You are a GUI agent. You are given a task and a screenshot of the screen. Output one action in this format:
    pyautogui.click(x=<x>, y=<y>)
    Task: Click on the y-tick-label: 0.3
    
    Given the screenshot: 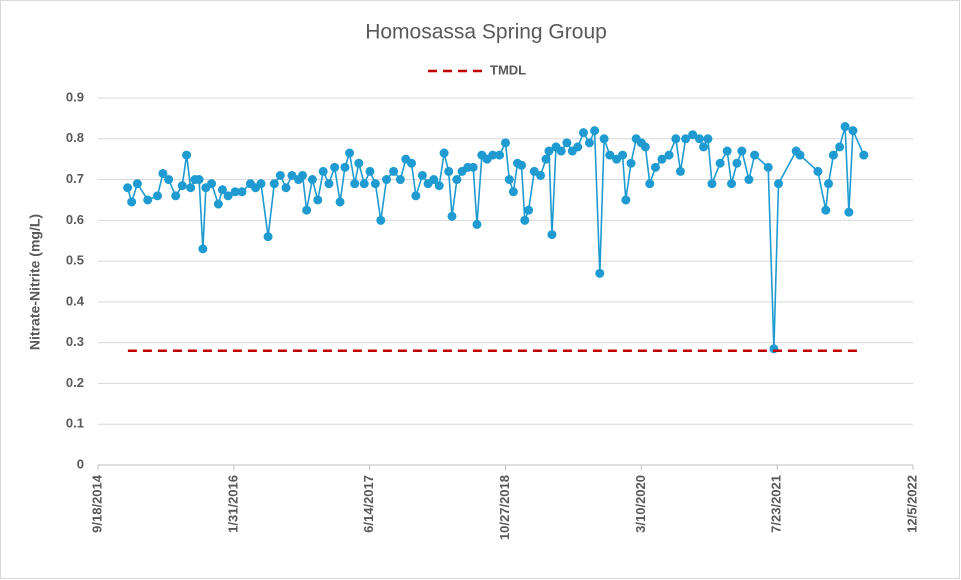 What is the action you would take?
    pyautogui.click(x=75, y=341)
    